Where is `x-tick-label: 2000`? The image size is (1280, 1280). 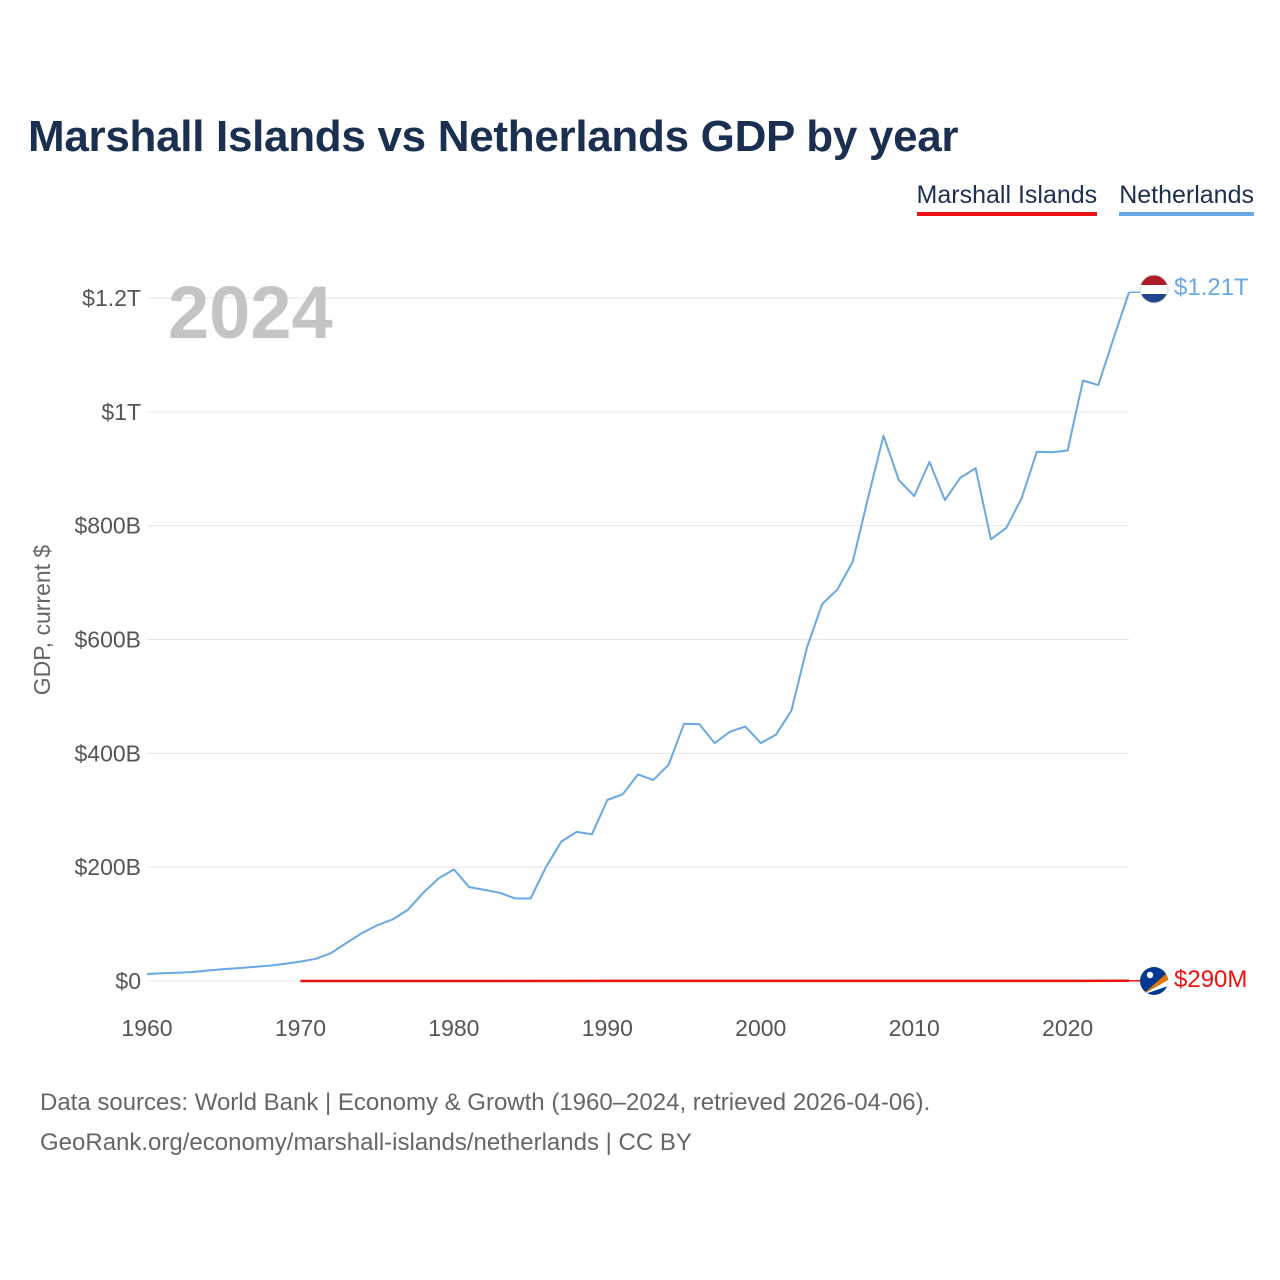 x-tick-label: 2000 is located at coordinates (760, 1028).